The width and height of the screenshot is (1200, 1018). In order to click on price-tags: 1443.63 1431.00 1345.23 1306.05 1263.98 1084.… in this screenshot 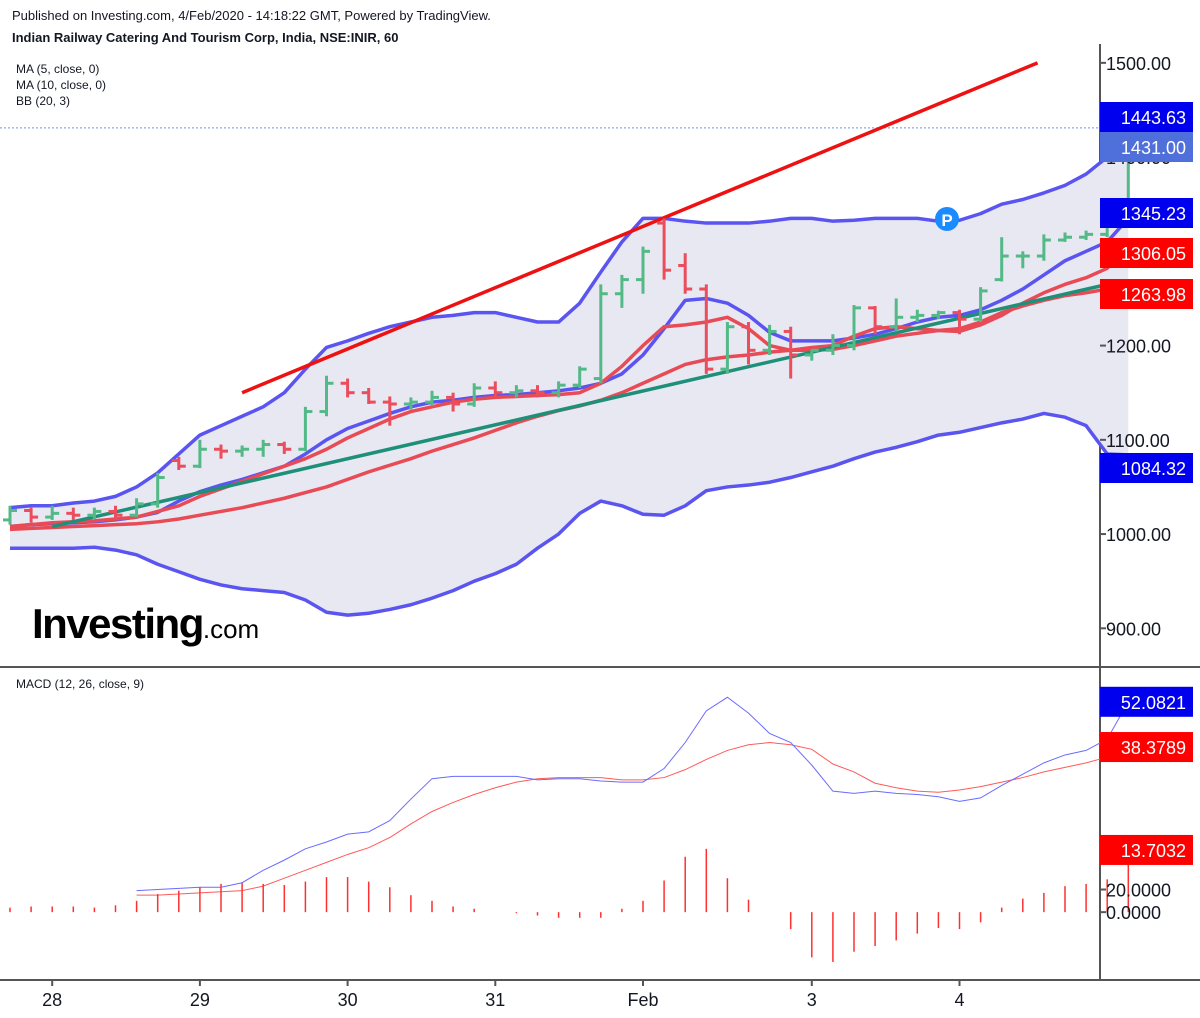, I will do `click(1146, 483)`.